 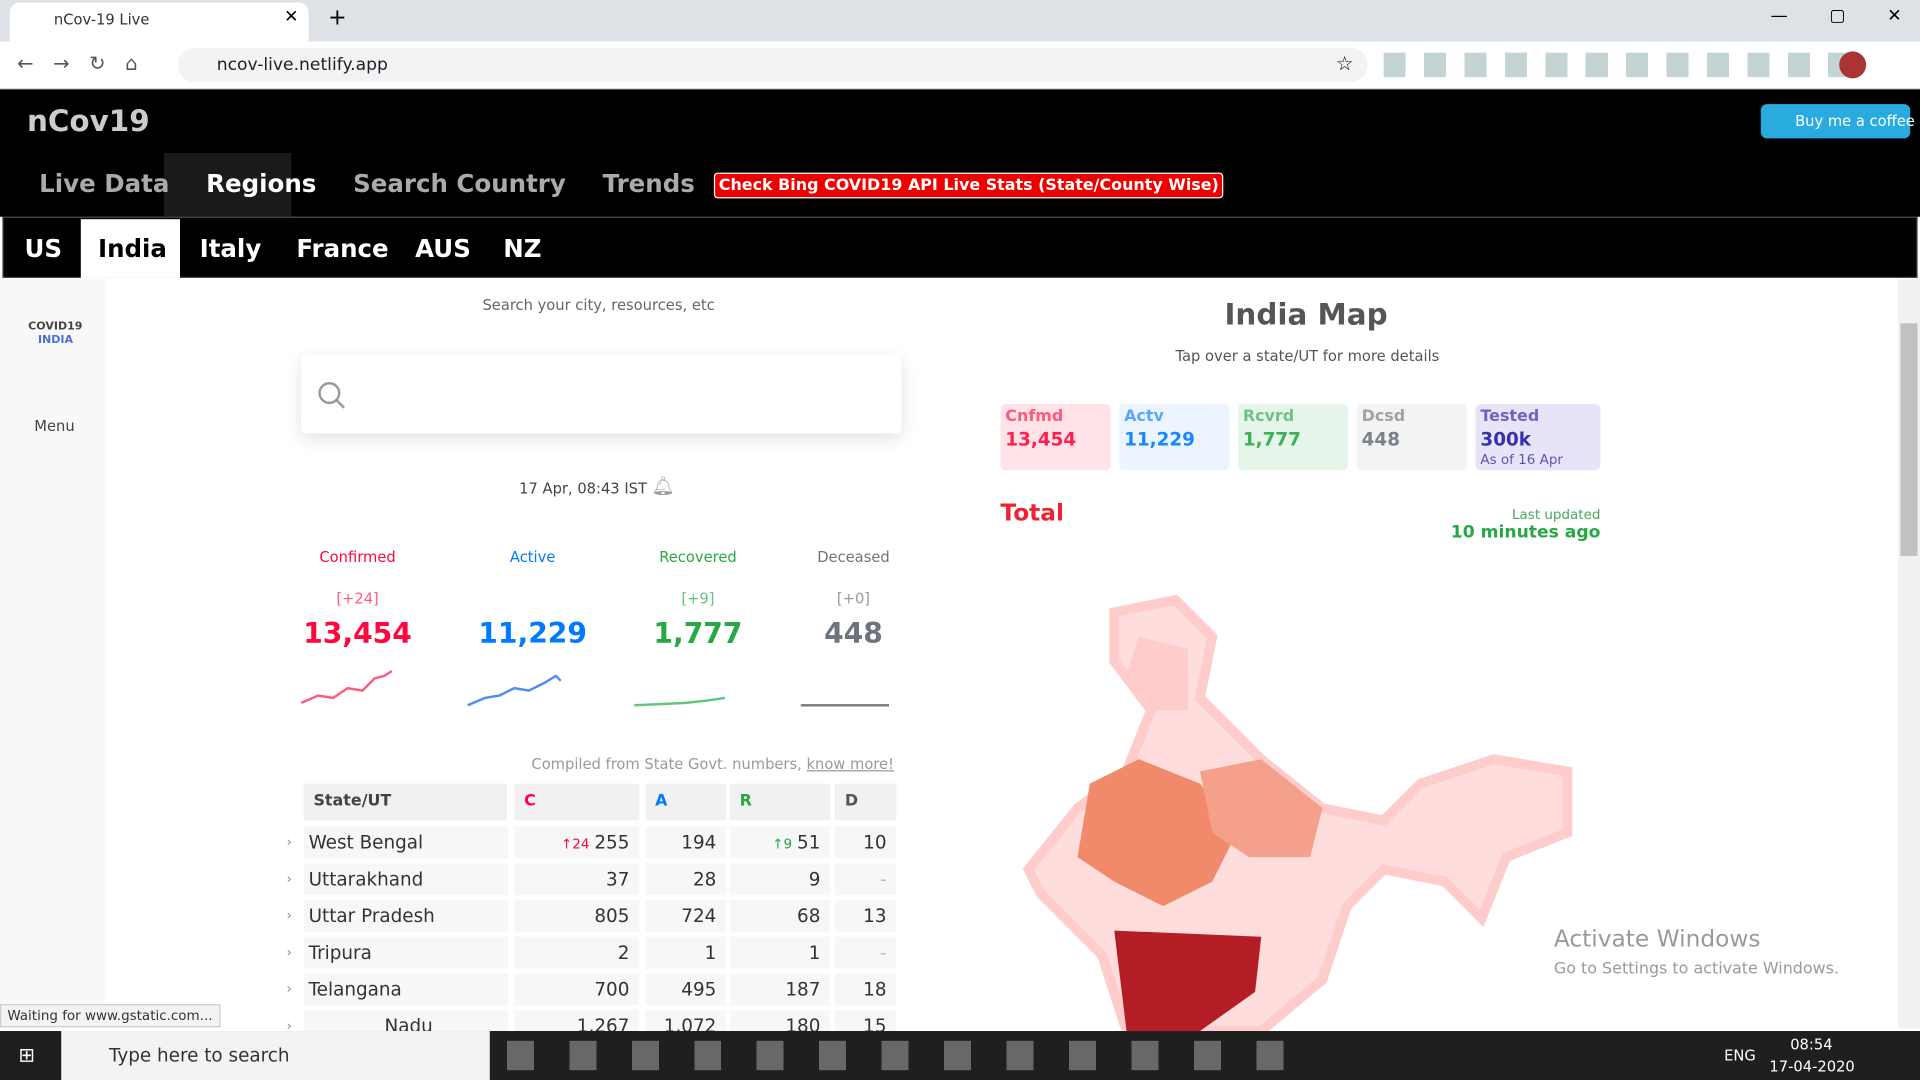 What do you see at coordinates (261, 183) in the screenshot?
I see `nav-item: Regions` at bounding box center [261, 183].